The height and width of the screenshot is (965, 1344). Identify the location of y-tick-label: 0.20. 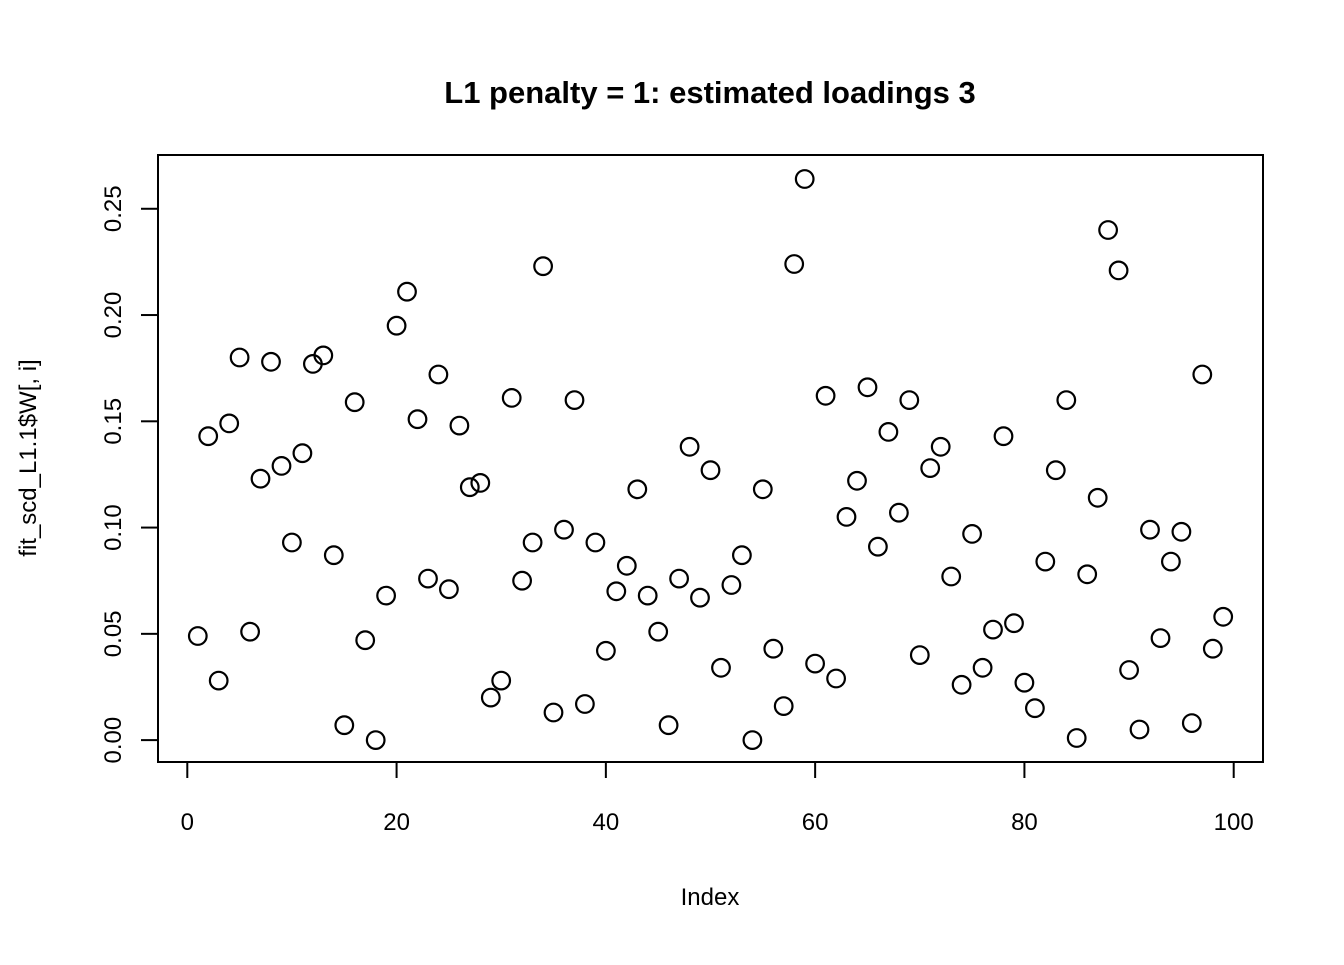
(113, 315).